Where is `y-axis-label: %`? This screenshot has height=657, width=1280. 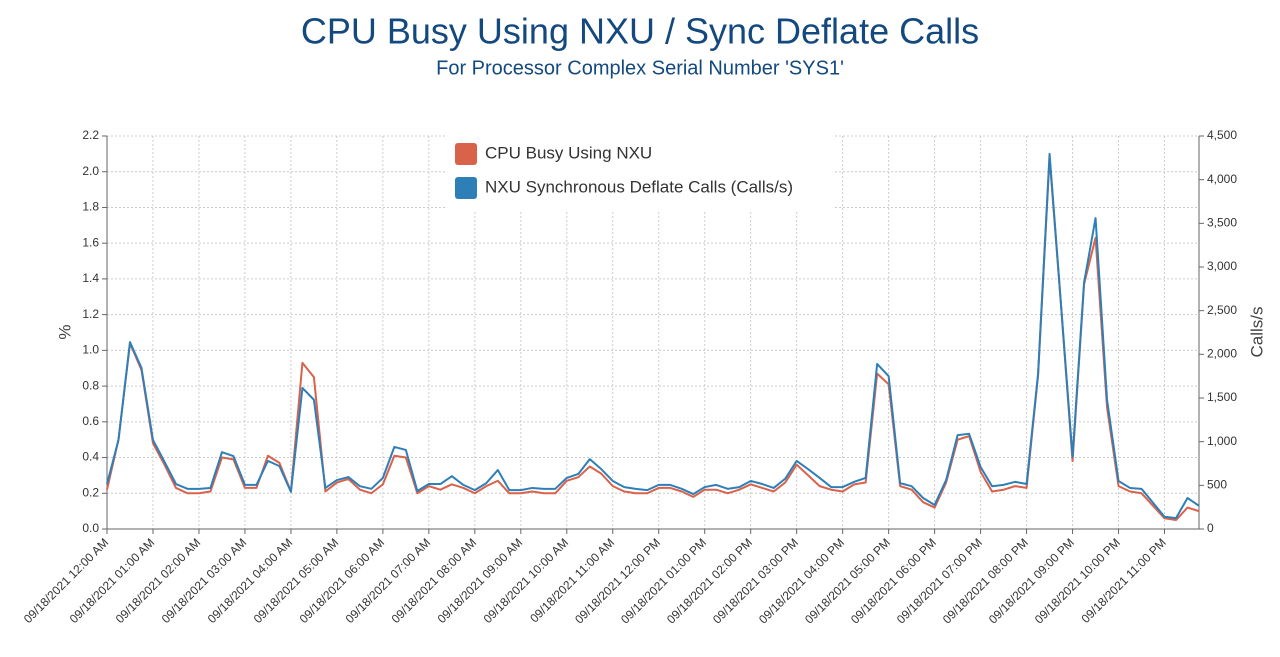
y-axis-label: % is located at coordinates (64, 331).